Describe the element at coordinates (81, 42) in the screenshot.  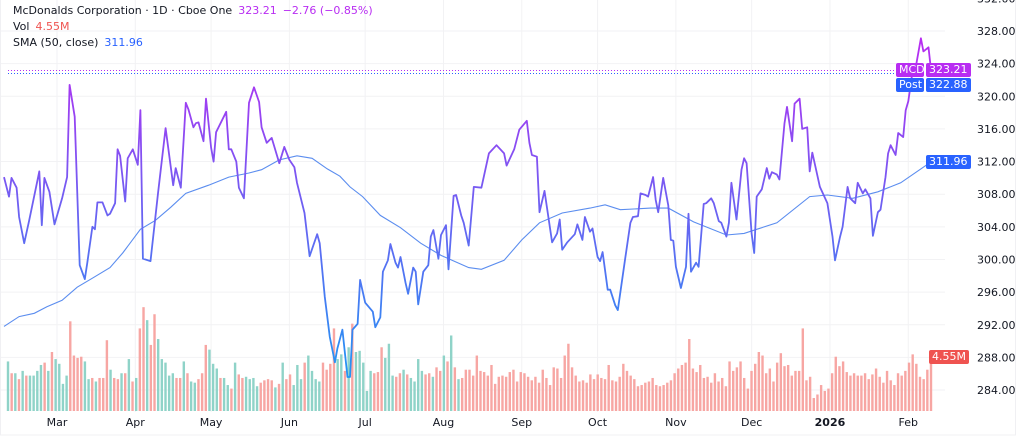
I see `legend-sma-row: SMA (50, close) 311.96` at that location.